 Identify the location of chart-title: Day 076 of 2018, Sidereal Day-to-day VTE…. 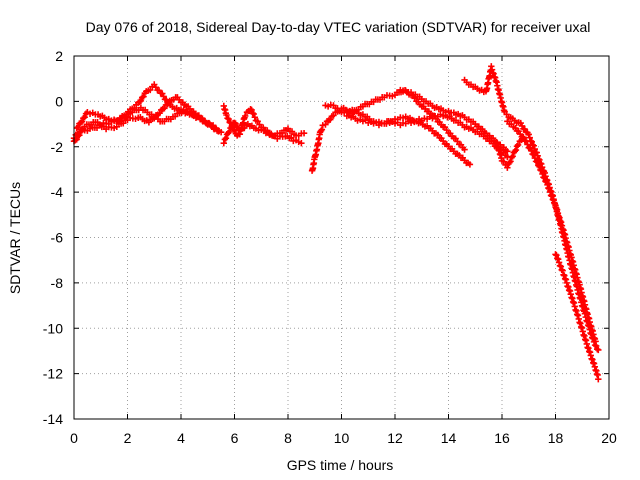
(338, 27).